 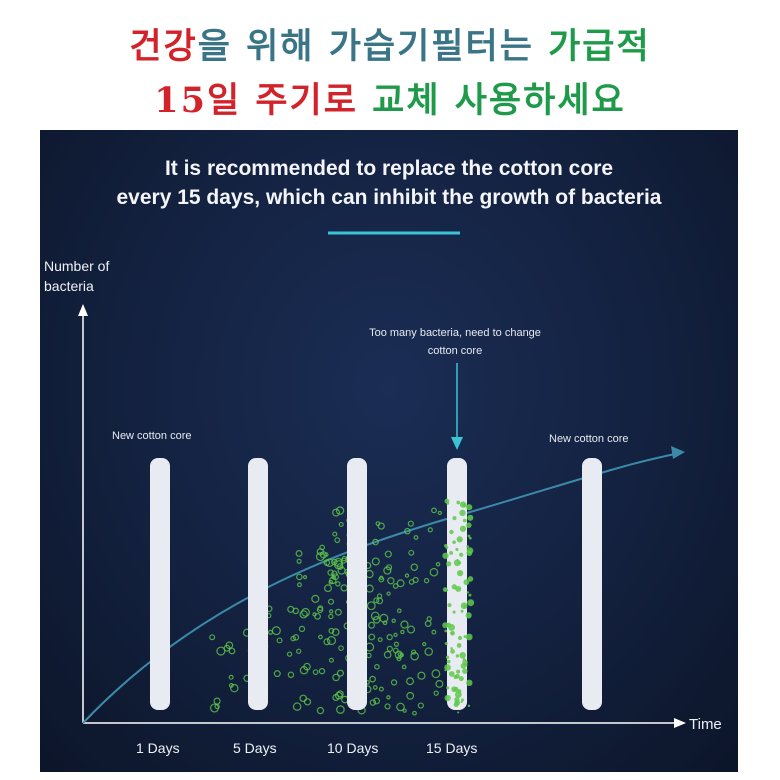 What do you see at coordinates (263, 100) in the screenshot?
I see `title-segment: 15일 주기로` at bounding box center [263, 100].